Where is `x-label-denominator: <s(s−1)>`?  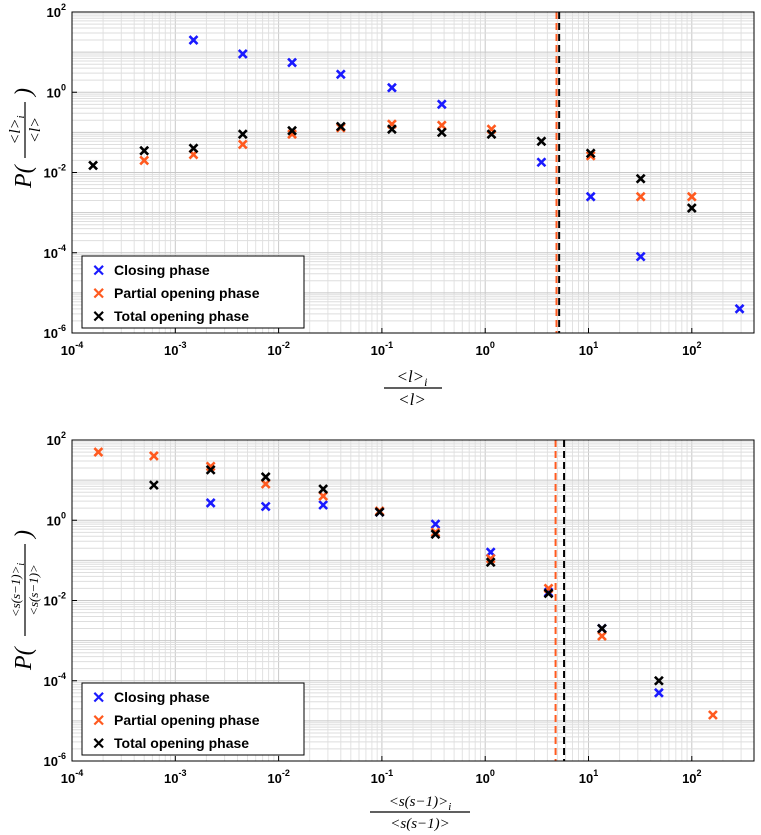 x-label-denominator: <s(s−1)> is located at coordinates (420, 824).